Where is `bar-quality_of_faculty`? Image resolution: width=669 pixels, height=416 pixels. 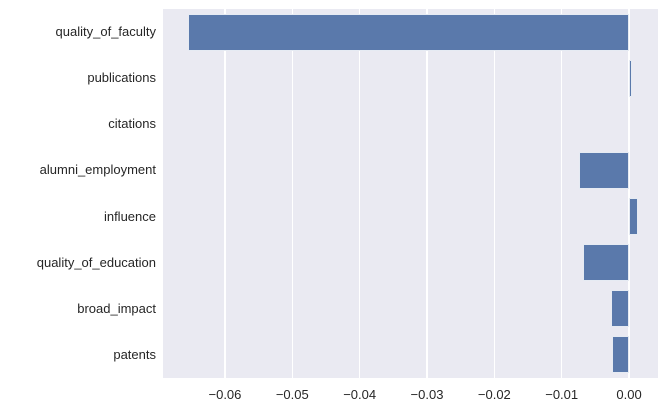 bar-quality_of_faculty is located at coordinates (408, 32).